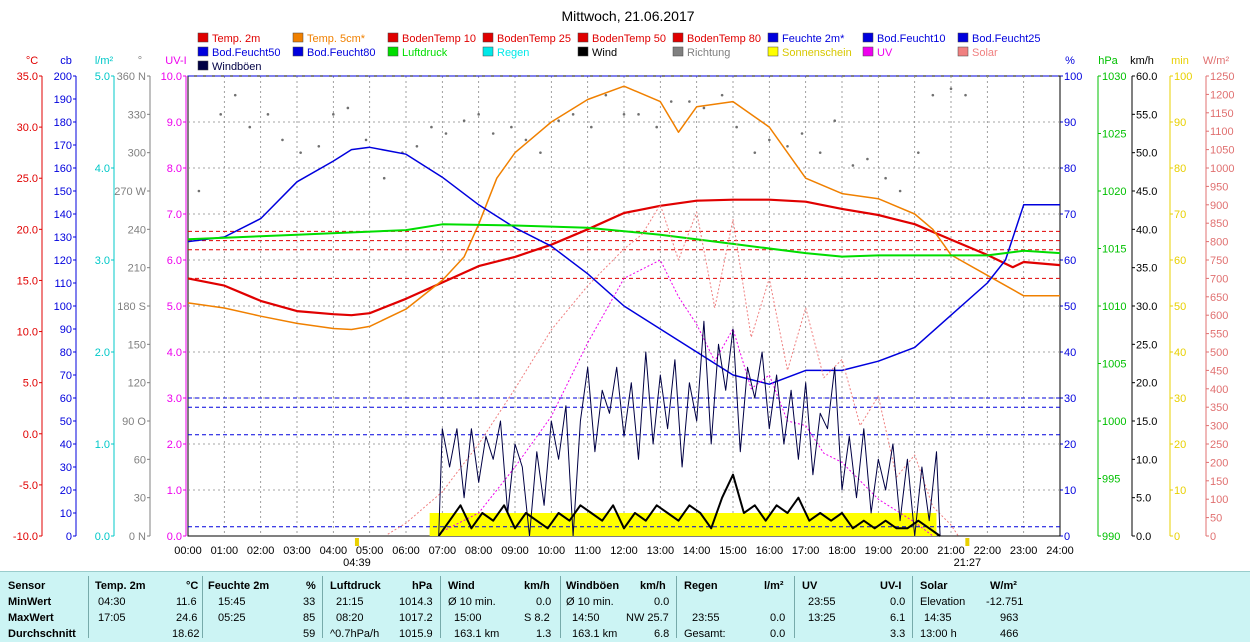 The height and width of the screenshot is (642, 1250). Describe the element at coordinates (140, 460) in the screenshot. I see `axis-tick-label-dir: 60` at that location.